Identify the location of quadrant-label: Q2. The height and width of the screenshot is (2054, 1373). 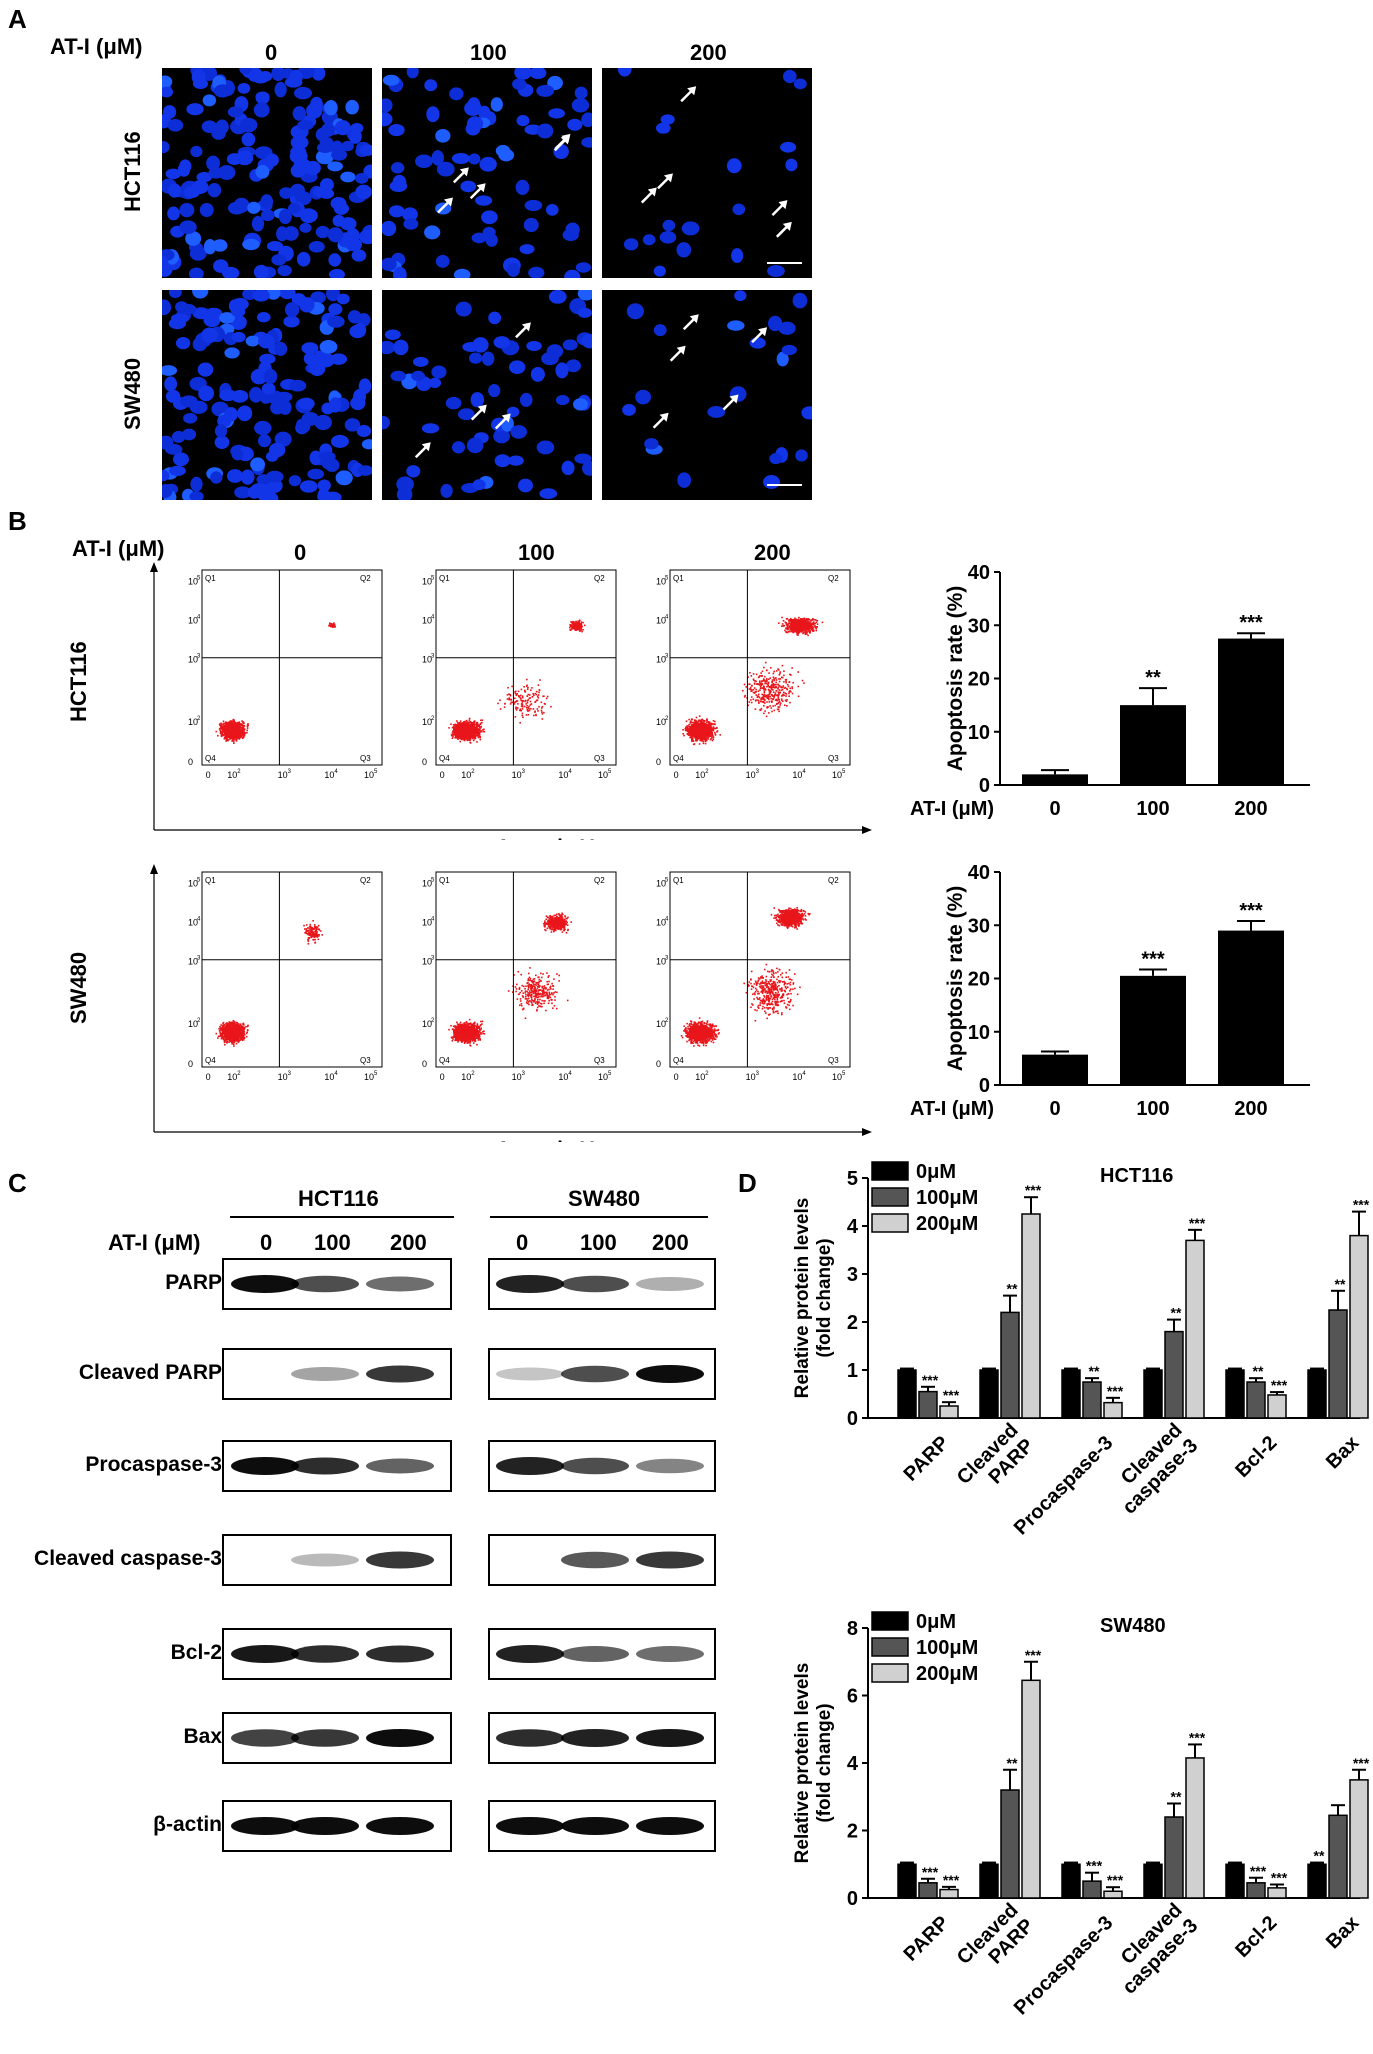
(365, 578).